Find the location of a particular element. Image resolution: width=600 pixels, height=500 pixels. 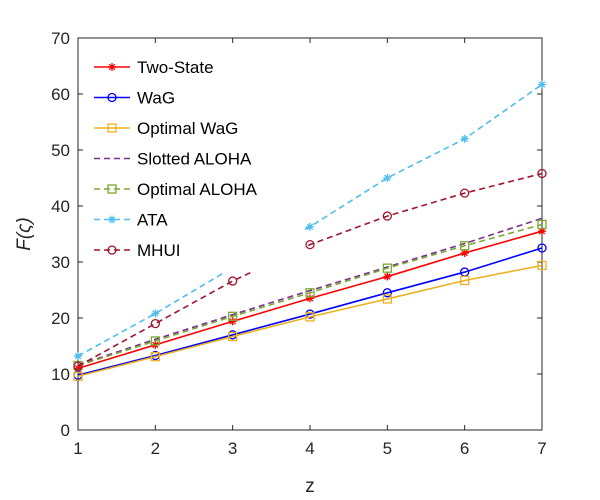

legend-item-optimal-wag: Optimal WaG is located at coordinates (166, 128).